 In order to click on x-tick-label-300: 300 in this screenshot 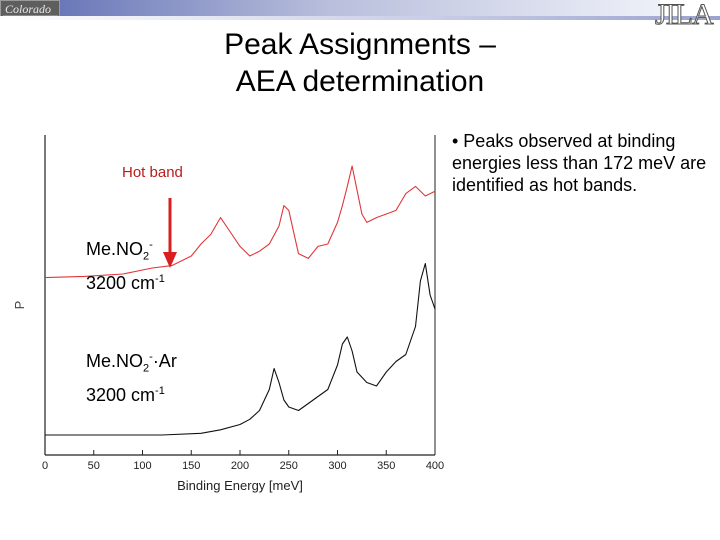, I will do `click(337, 466)`.